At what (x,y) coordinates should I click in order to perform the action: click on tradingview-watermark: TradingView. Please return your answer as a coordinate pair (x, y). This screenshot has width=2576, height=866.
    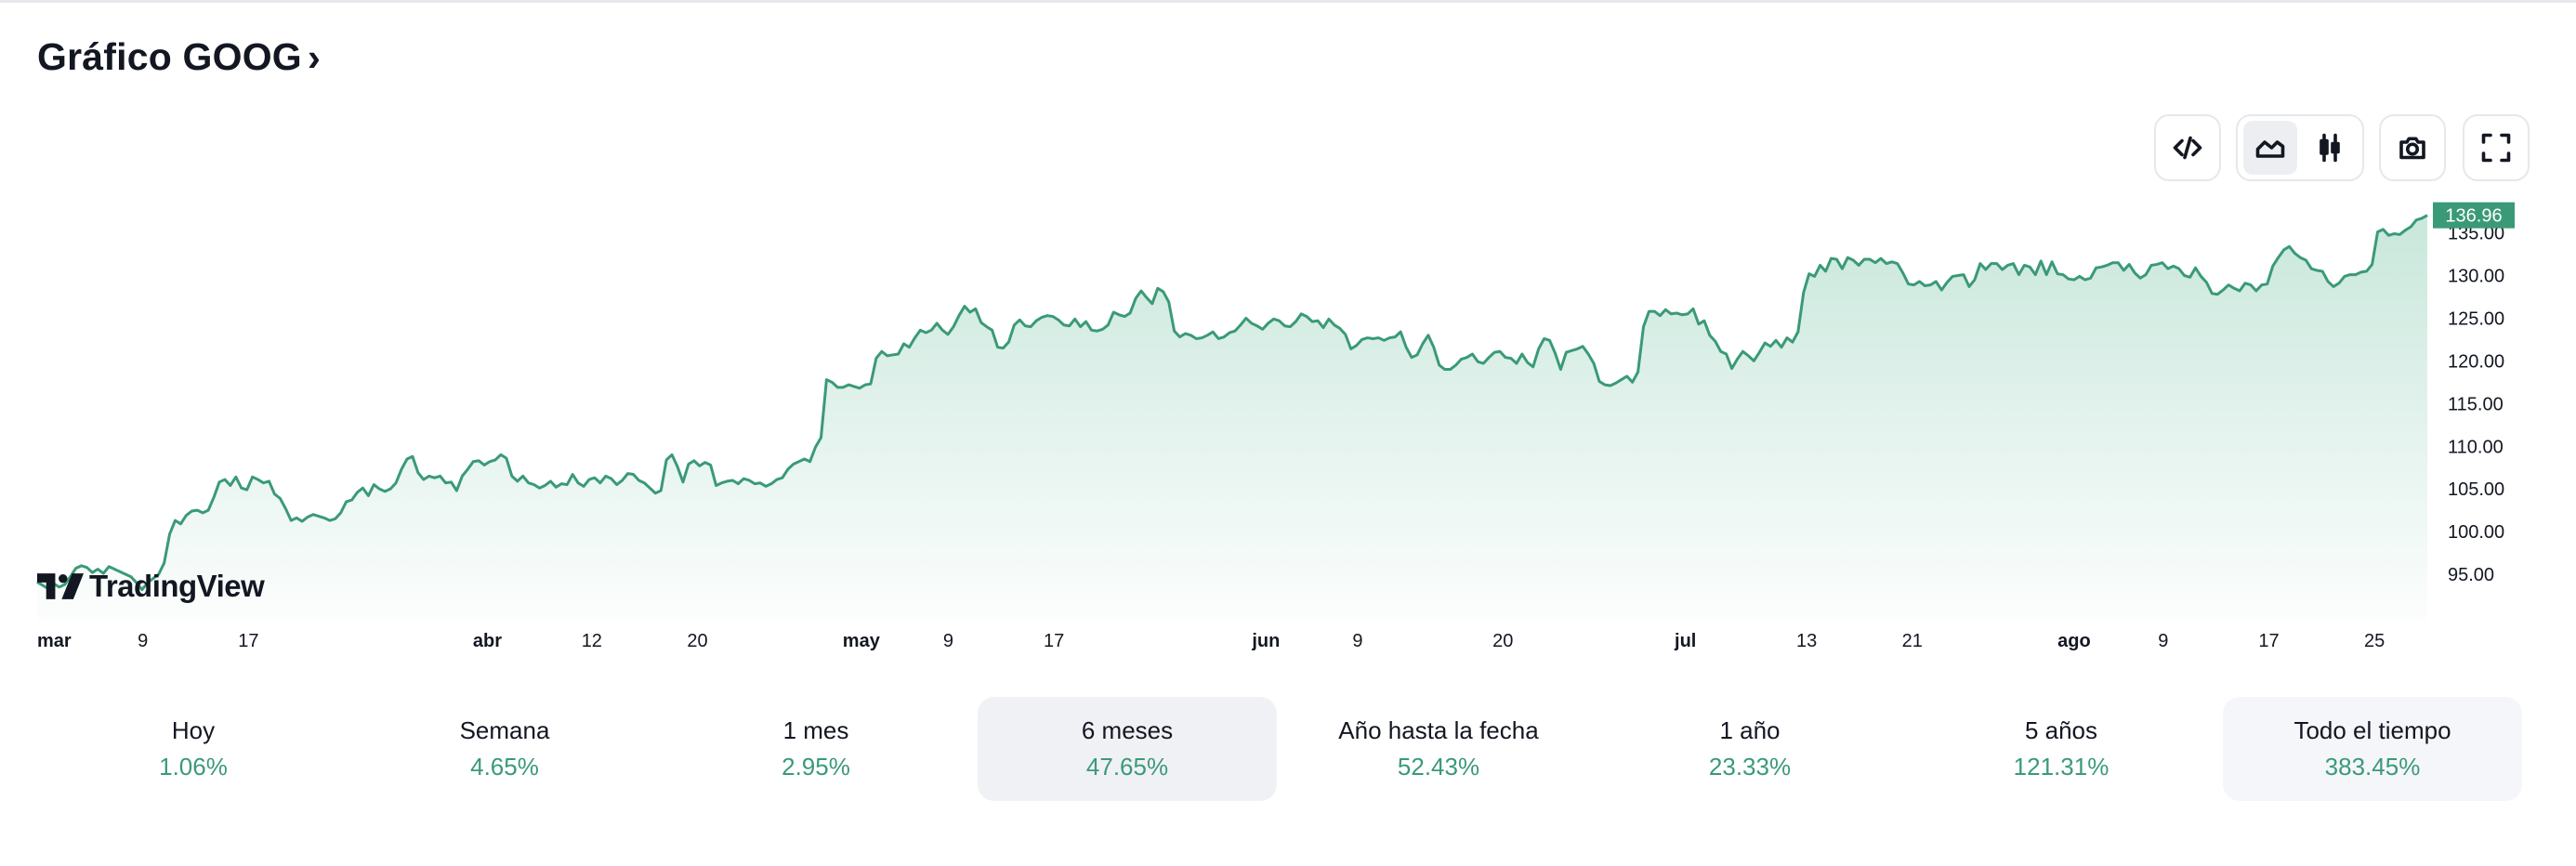
    Looking at the image, I should click on (151, 586).